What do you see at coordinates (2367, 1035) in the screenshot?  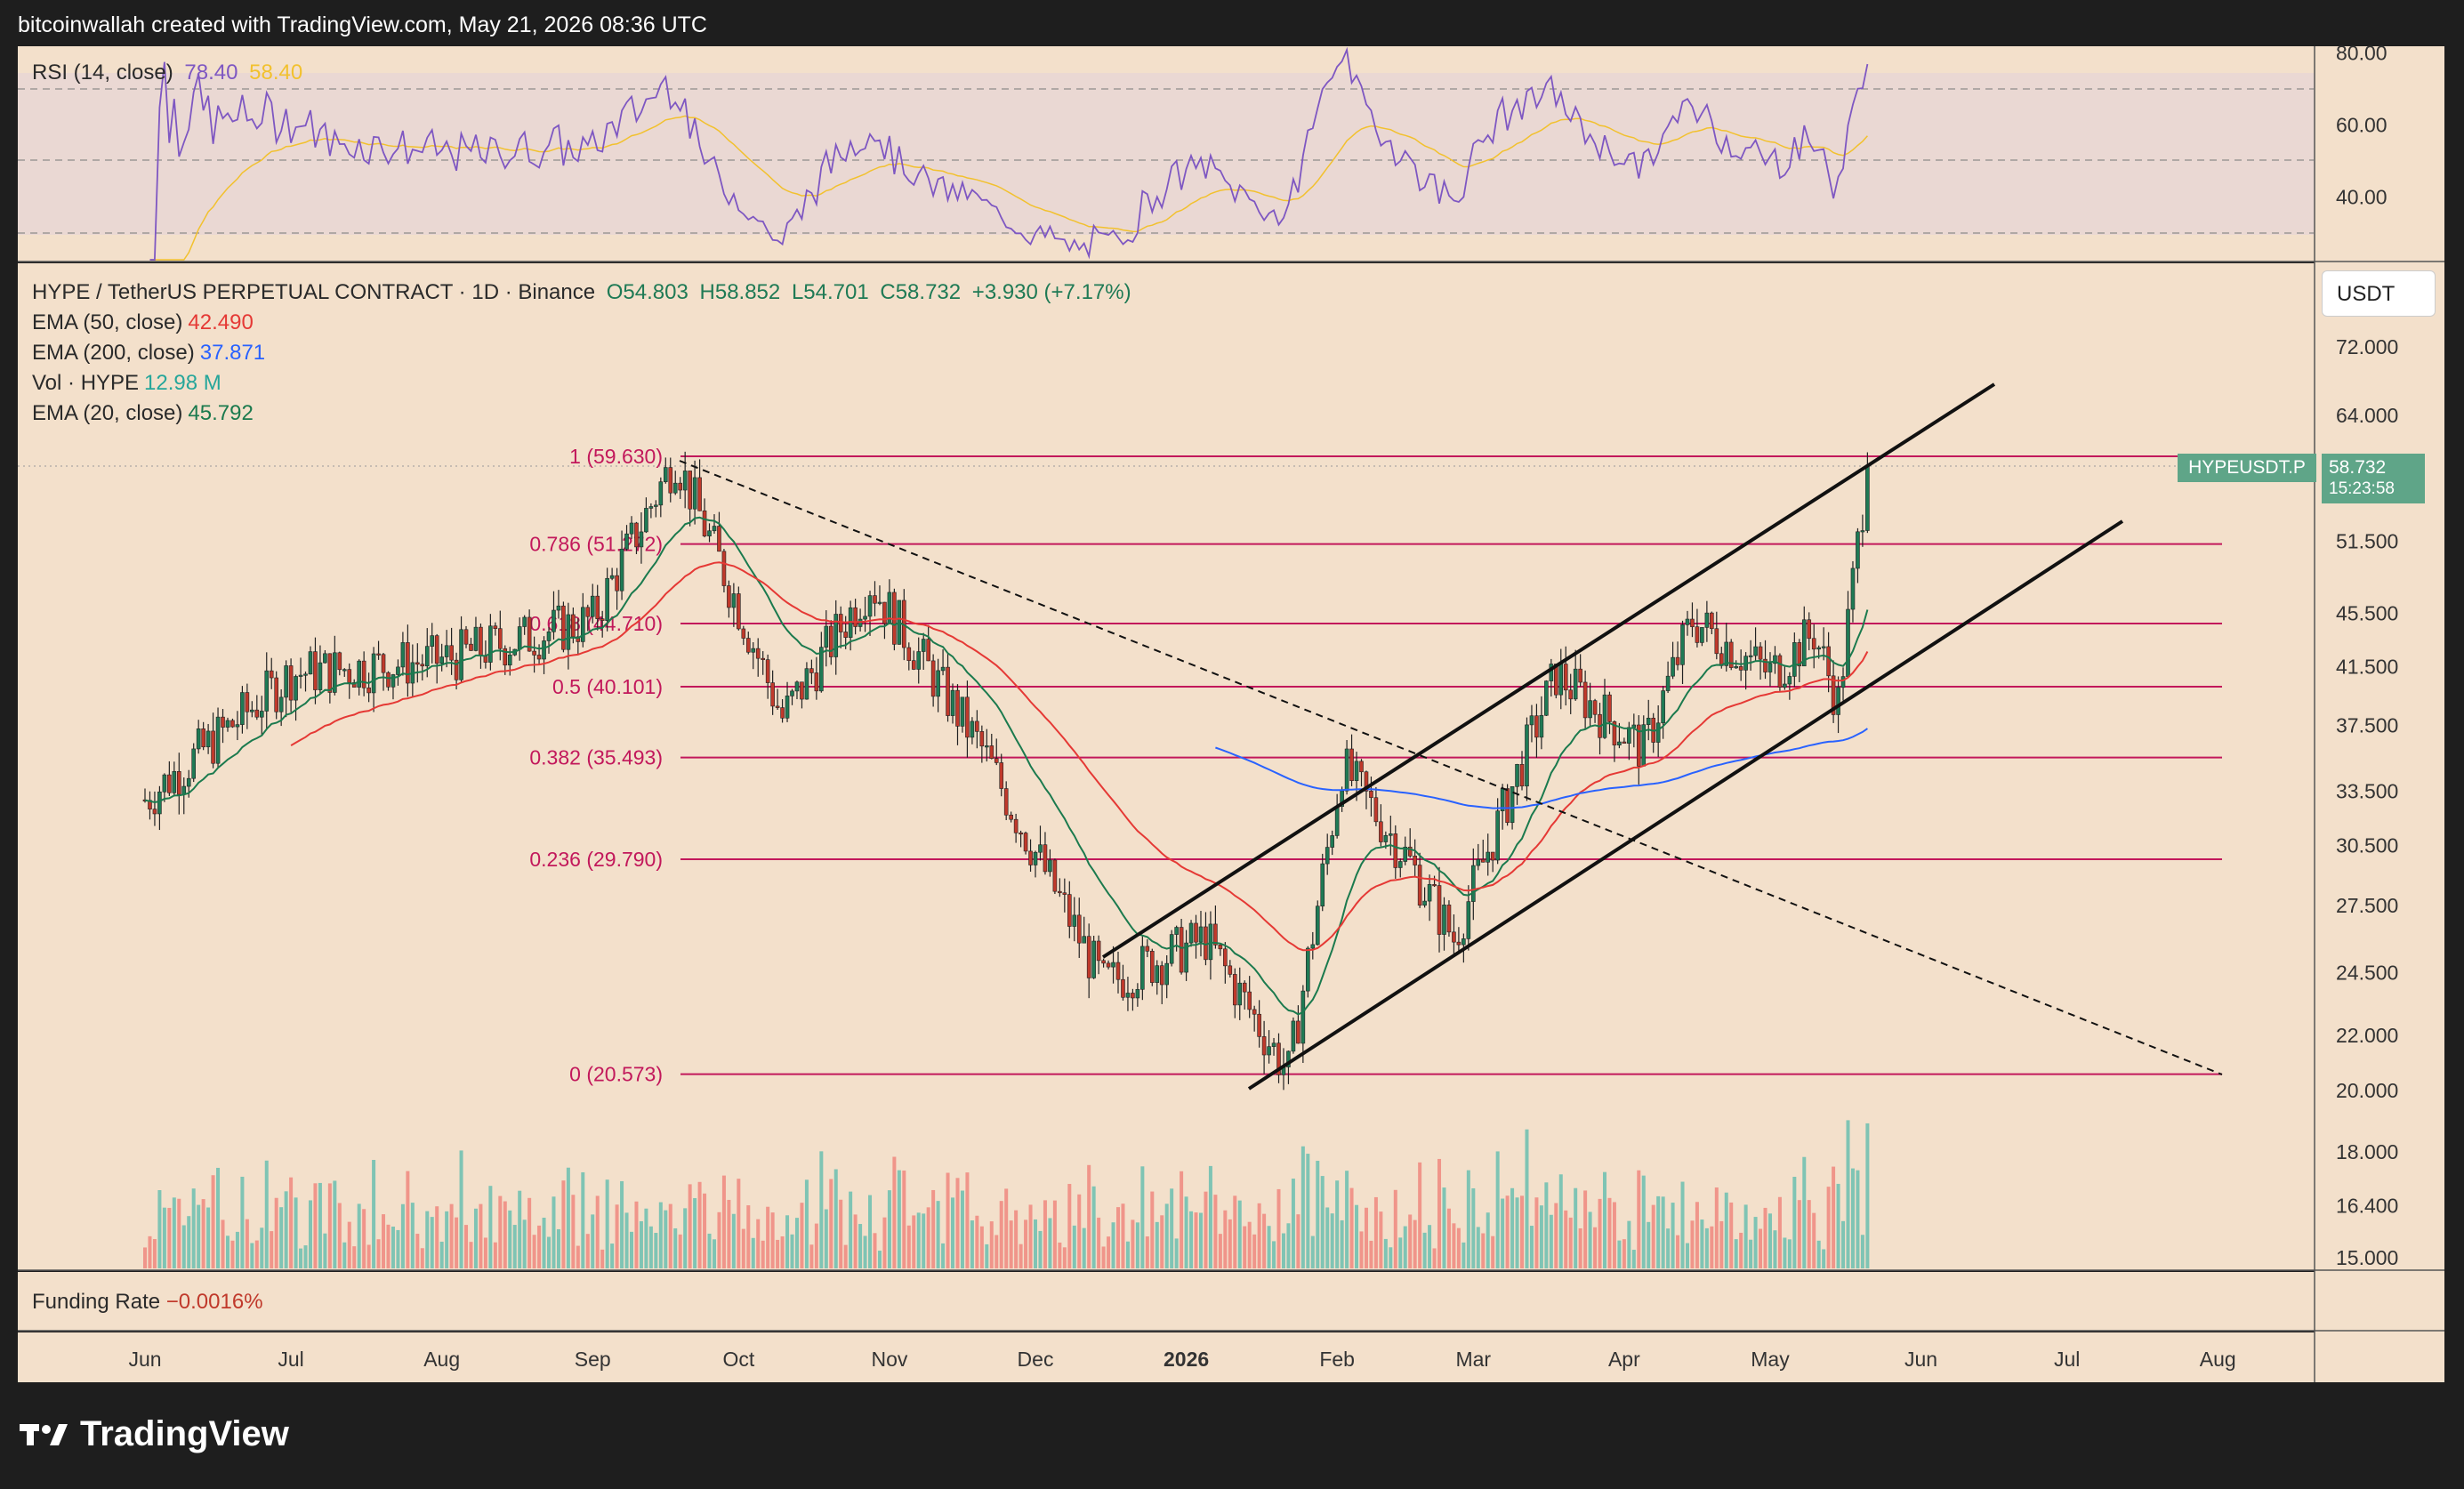 I see `price-axis-label: 22.000` at bounding box center [2367, 1035].